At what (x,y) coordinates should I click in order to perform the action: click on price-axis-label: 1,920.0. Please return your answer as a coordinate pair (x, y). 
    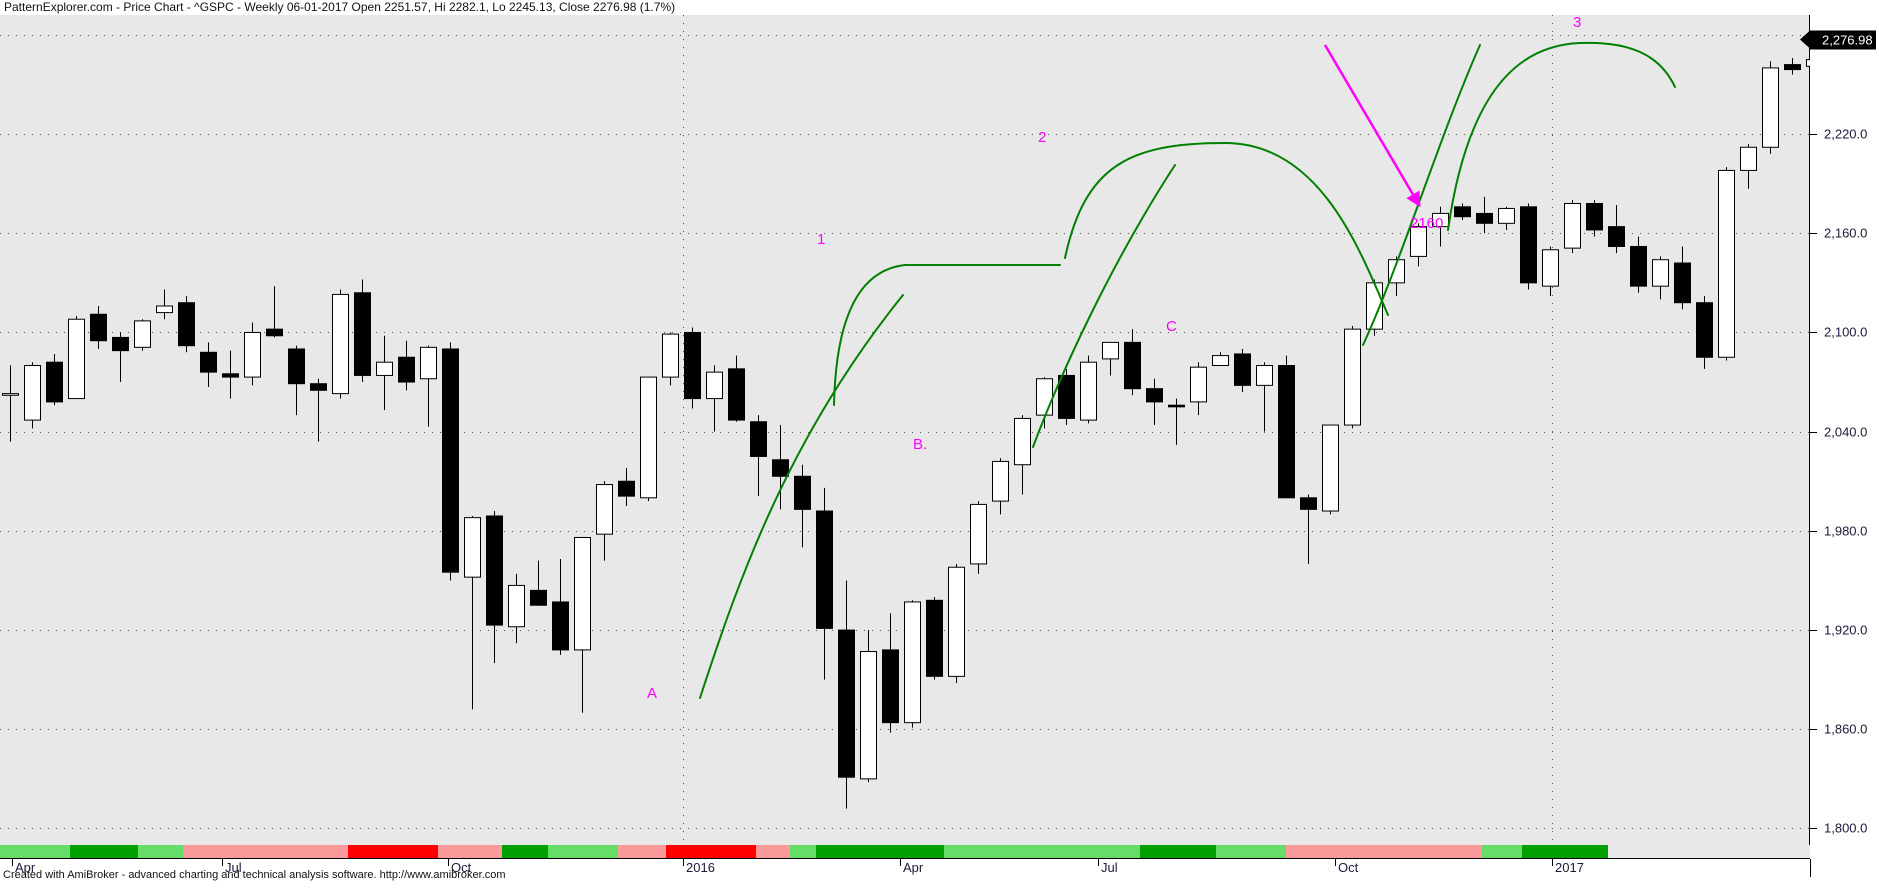
    Looking at the image, I should click on (1846, 630).